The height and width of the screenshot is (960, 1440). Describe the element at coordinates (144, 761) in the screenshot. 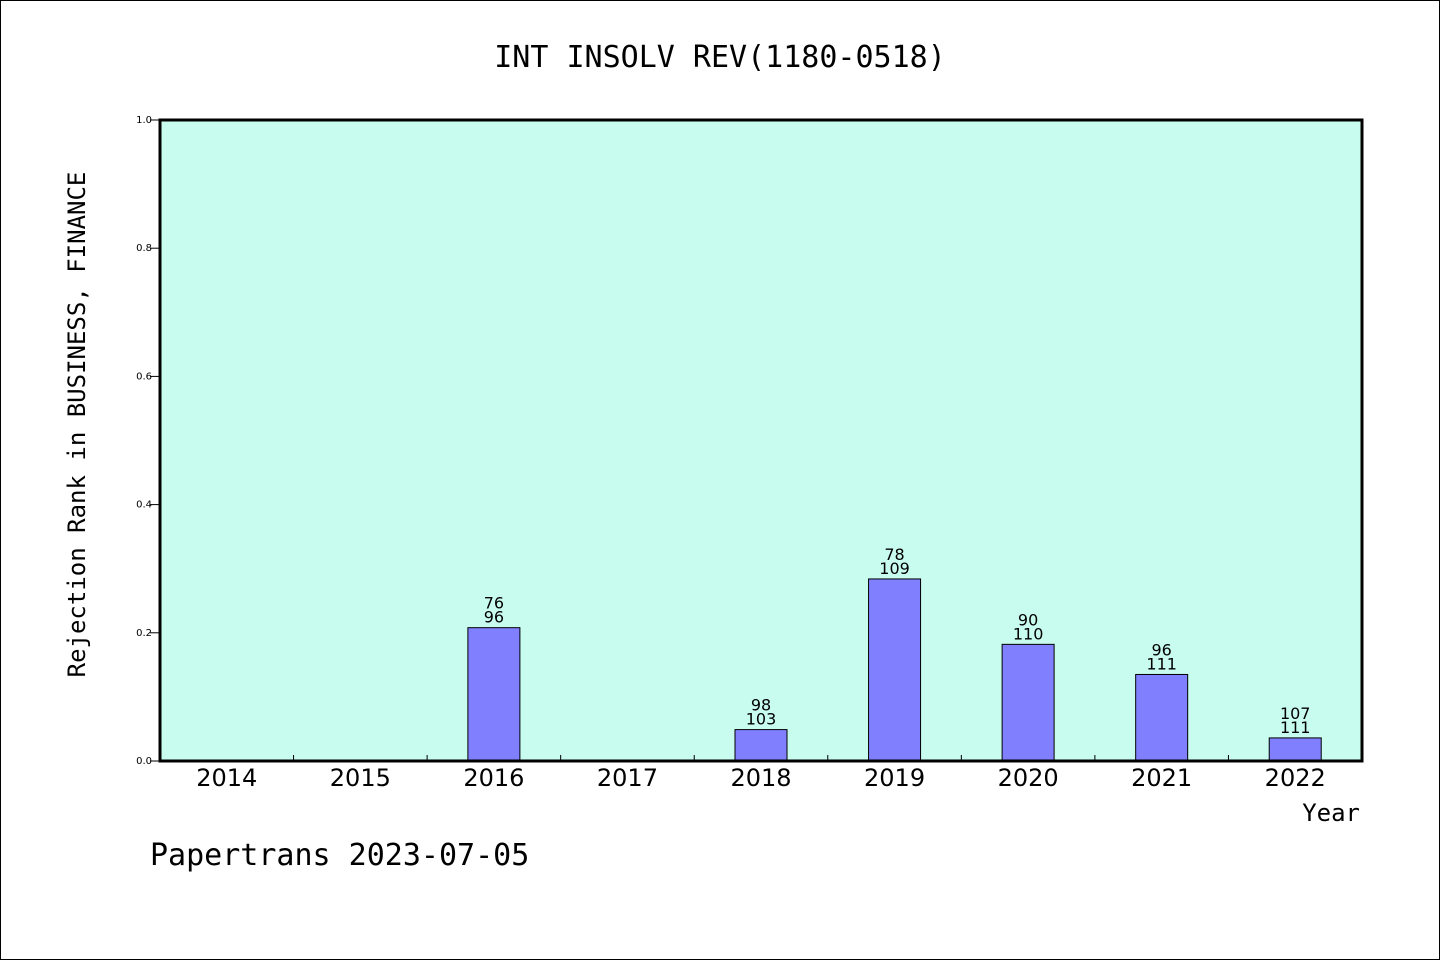

I see `y-tick-label: 0.0` at that location.